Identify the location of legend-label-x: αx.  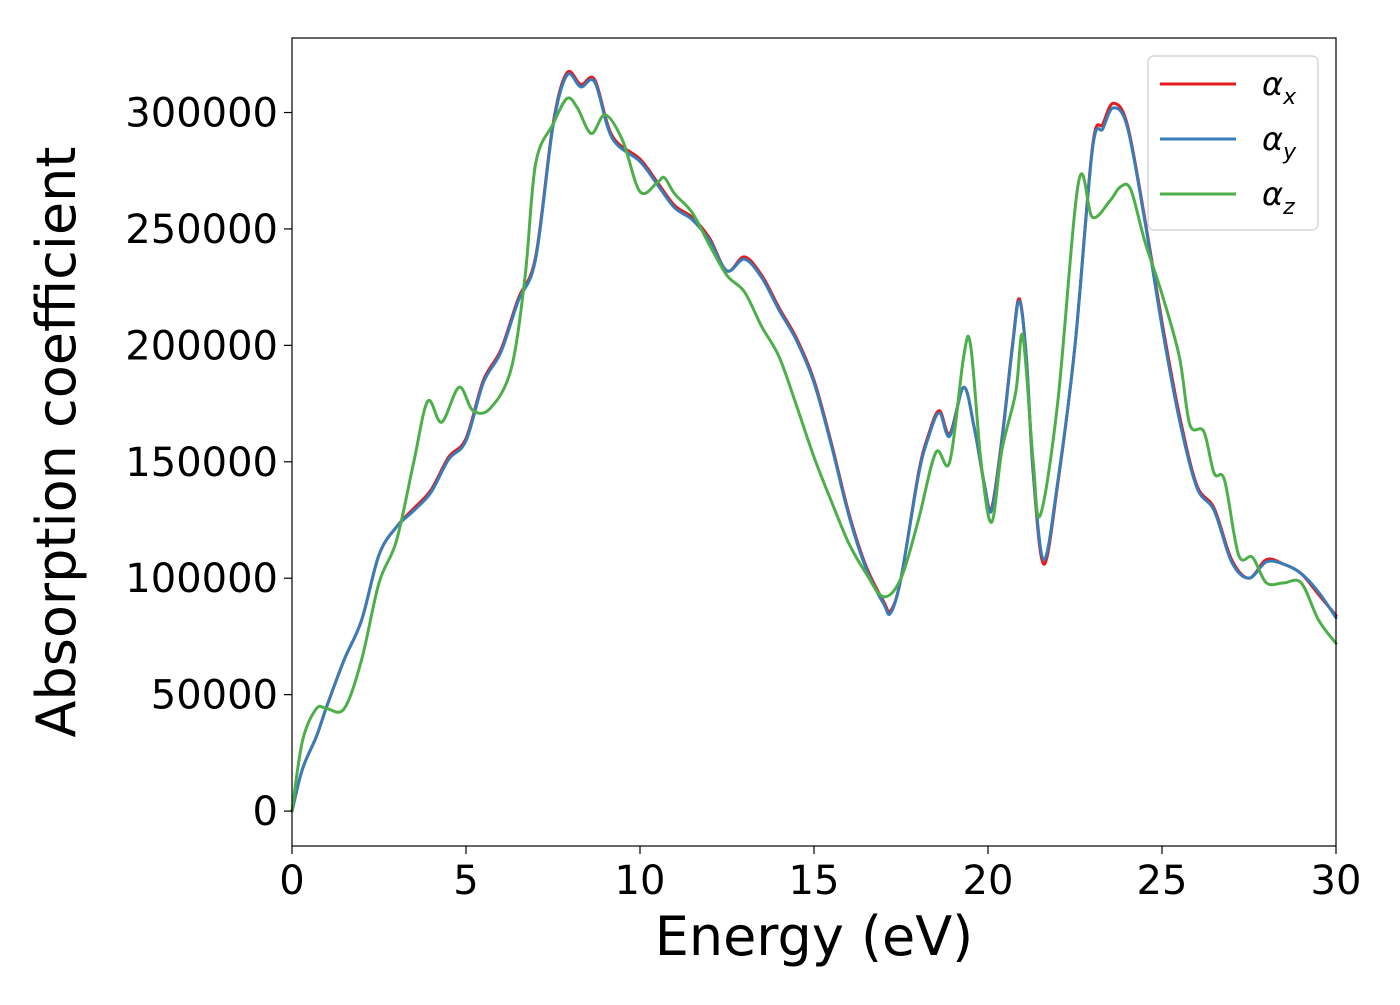
(1279, 87).